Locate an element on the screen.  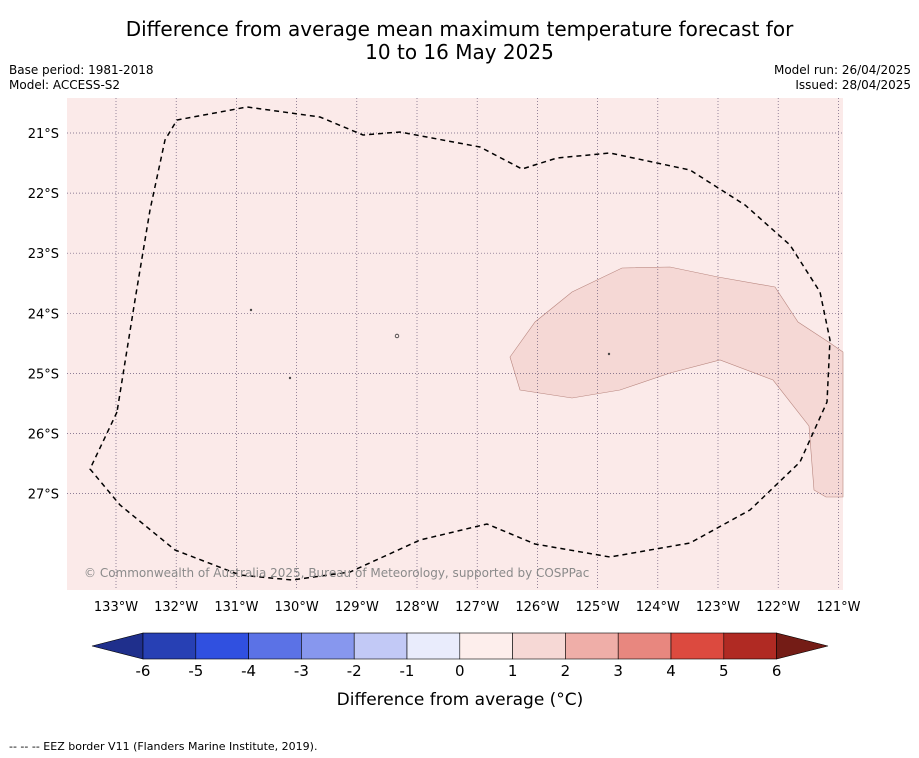
longitude-label: 125°W is located at coordinates (598, 607).